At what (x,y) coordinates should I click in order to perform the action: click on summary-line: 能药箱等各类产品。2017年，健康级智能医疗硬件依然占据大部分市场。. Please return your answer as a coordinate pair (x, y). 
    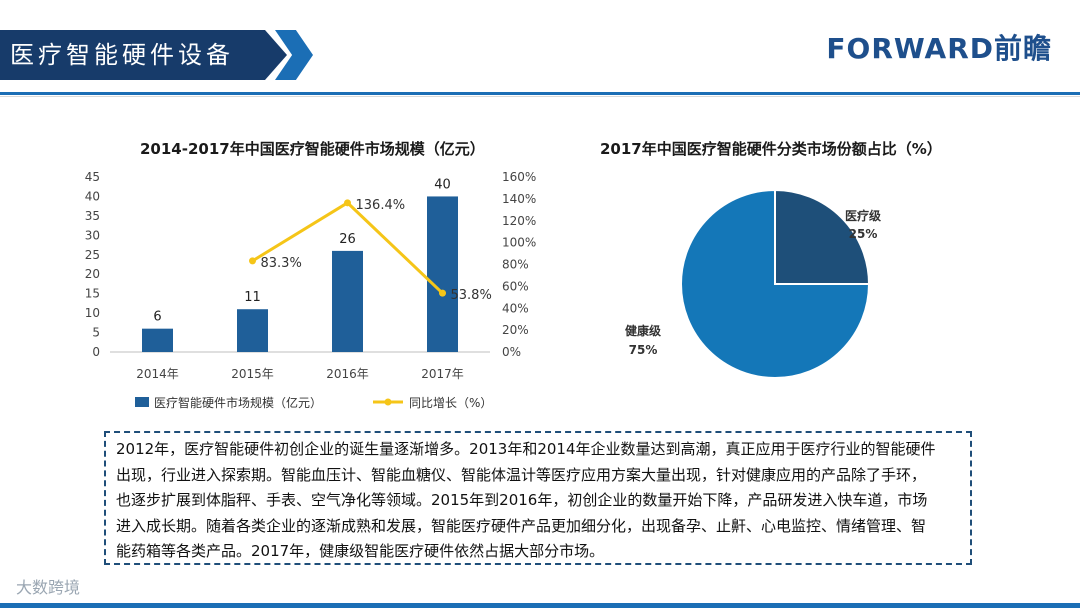
    Looking at the image, I should click on (360, 551).